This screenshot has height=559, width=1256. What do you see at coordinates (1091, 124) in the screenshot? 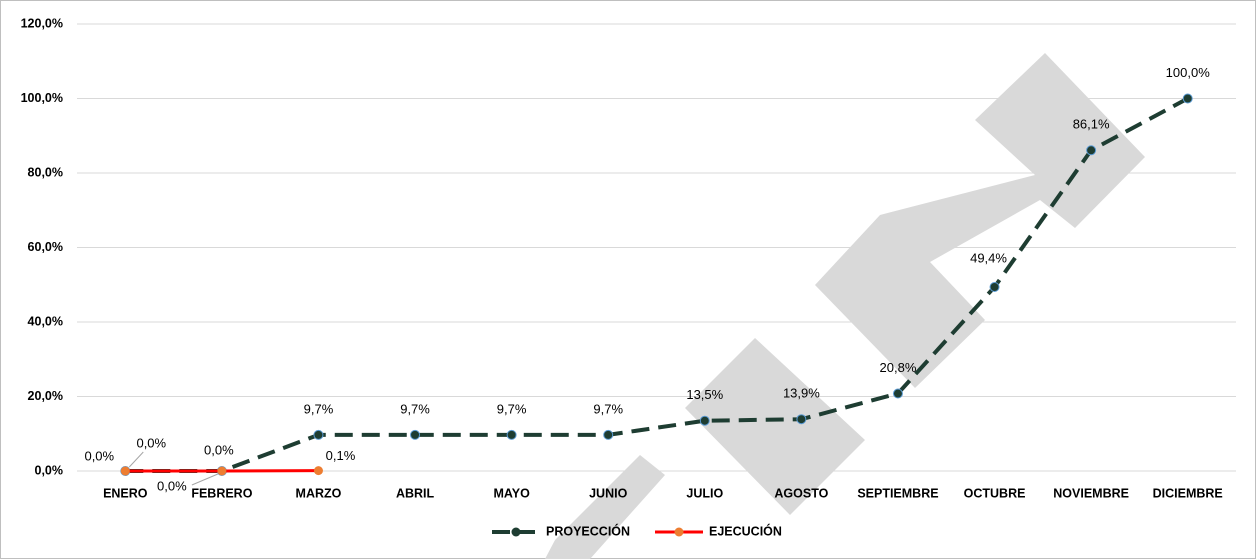
I see `data-label: 86,1%` at bounding box center [1091, 124].